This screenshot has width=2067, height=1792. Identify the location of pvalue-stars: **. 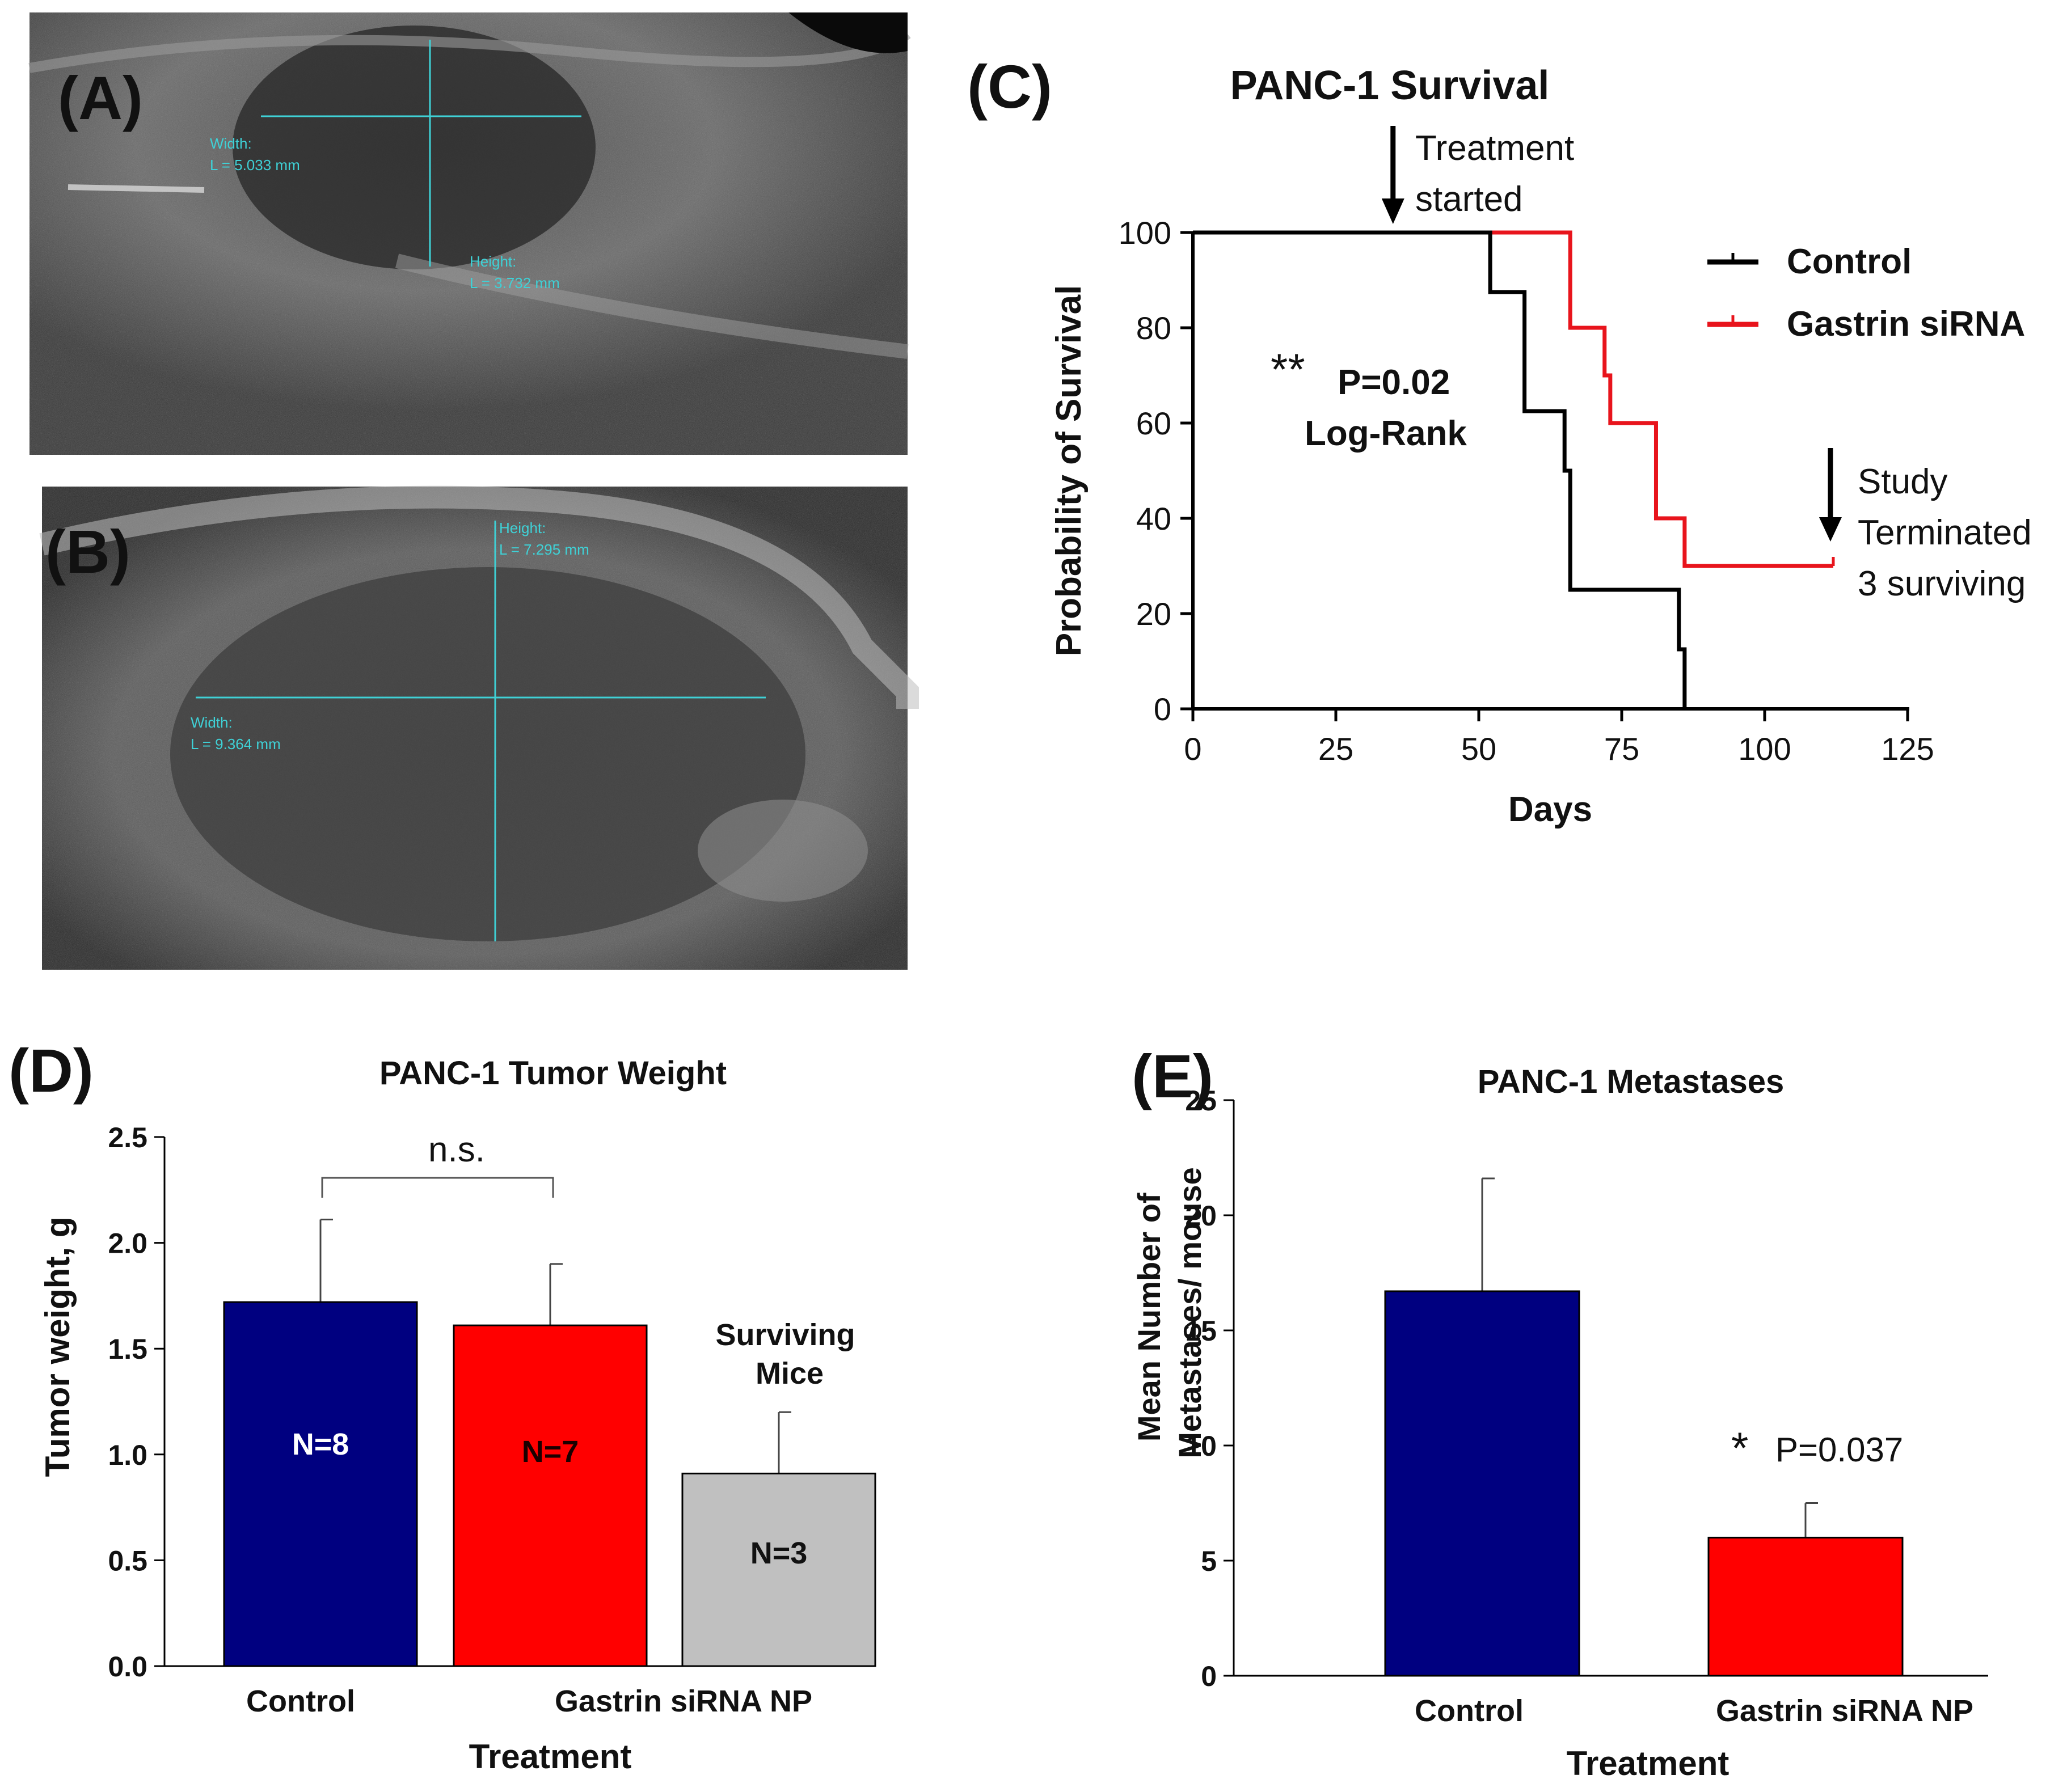
(1288, 369).